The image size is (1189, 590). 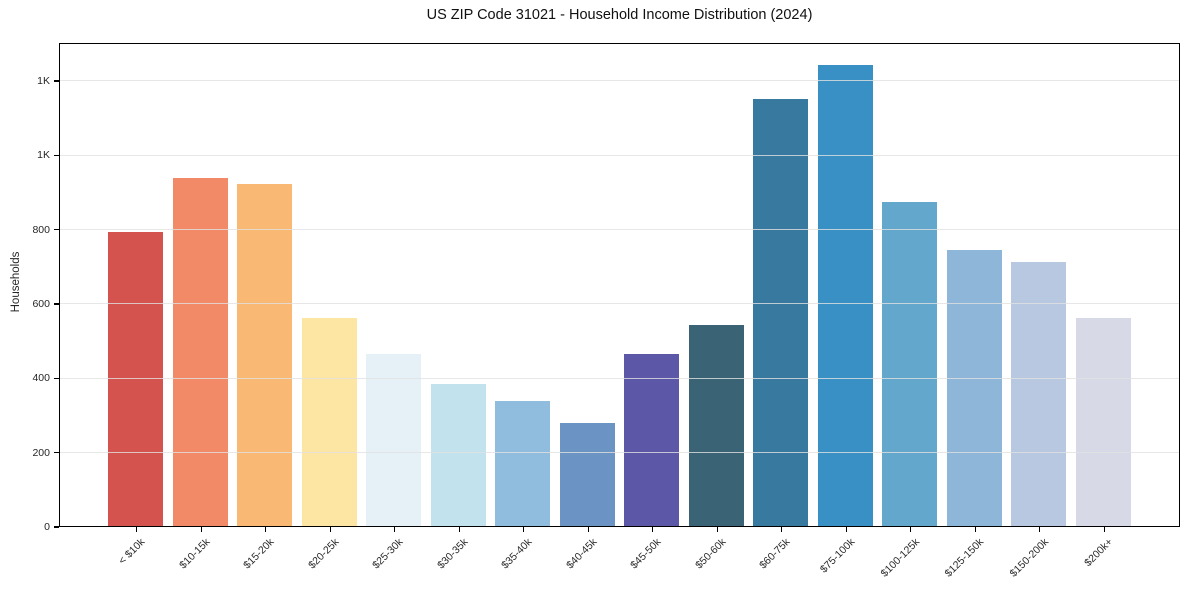 I want to click on x-tick-label: $20-25k, so click(x=323, y=554).